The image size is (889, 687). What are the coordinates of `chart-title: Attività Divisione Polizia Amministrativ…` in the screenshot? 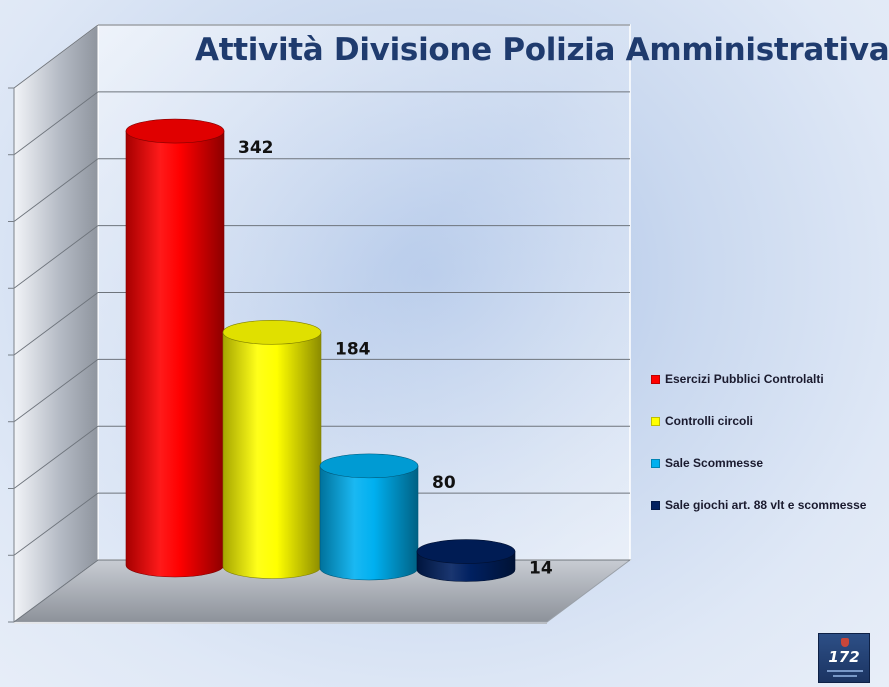 It's located at (542, 50).